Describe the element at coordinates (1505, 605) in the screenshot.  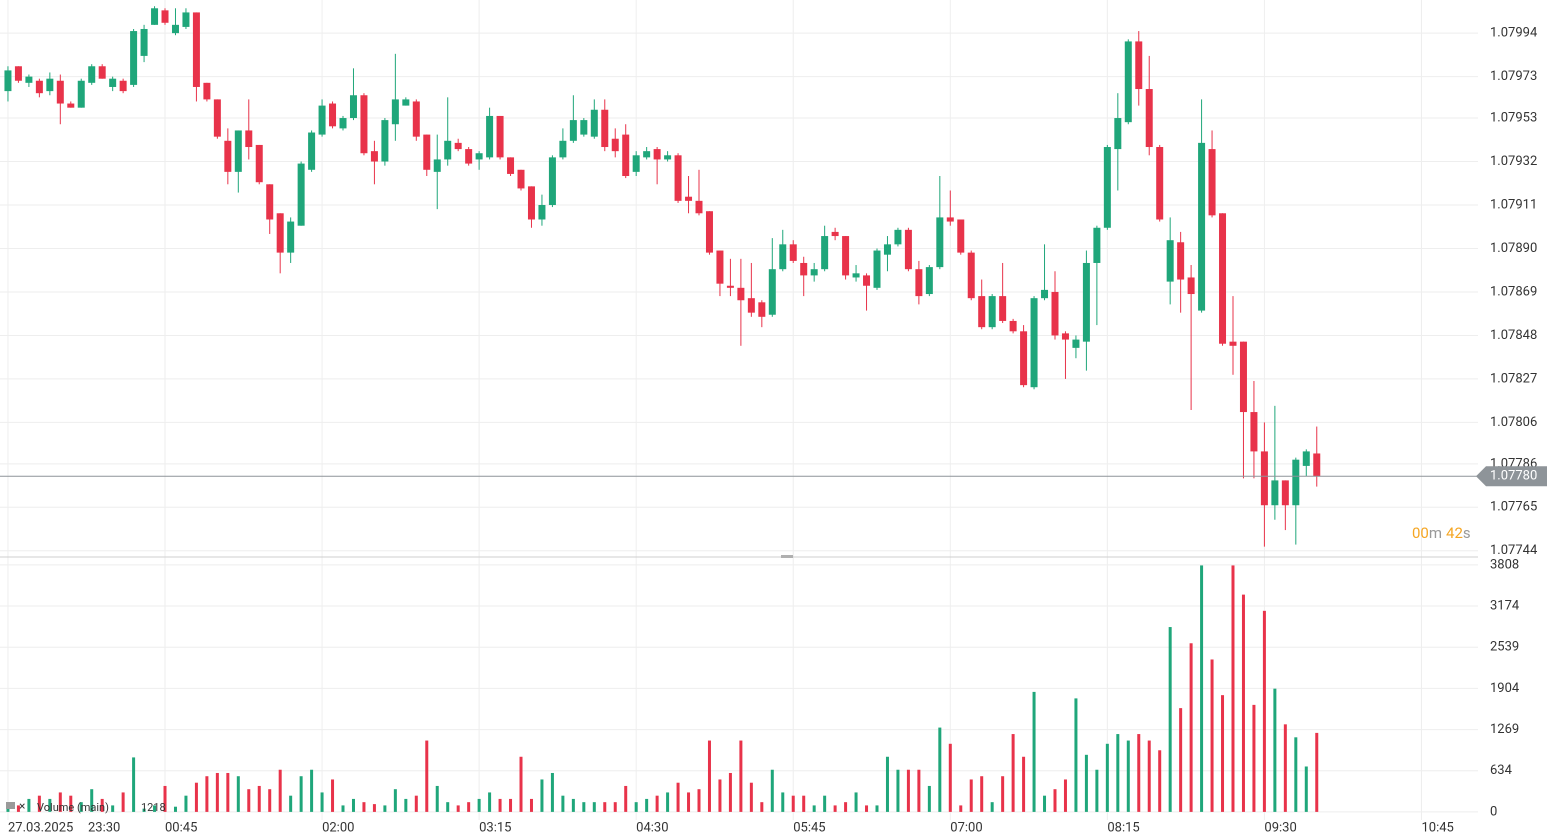
I see `y-tick-label: 3174` at that location.